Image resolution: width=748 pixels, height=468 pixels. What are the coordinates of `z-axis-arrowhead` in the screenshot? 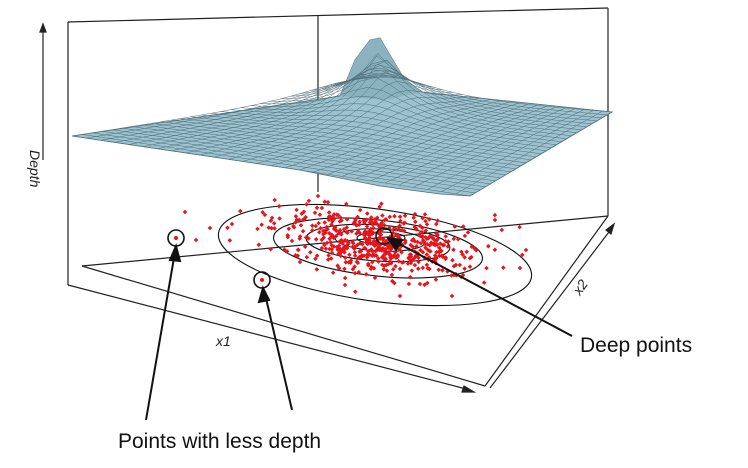 It's located at (43, 27).